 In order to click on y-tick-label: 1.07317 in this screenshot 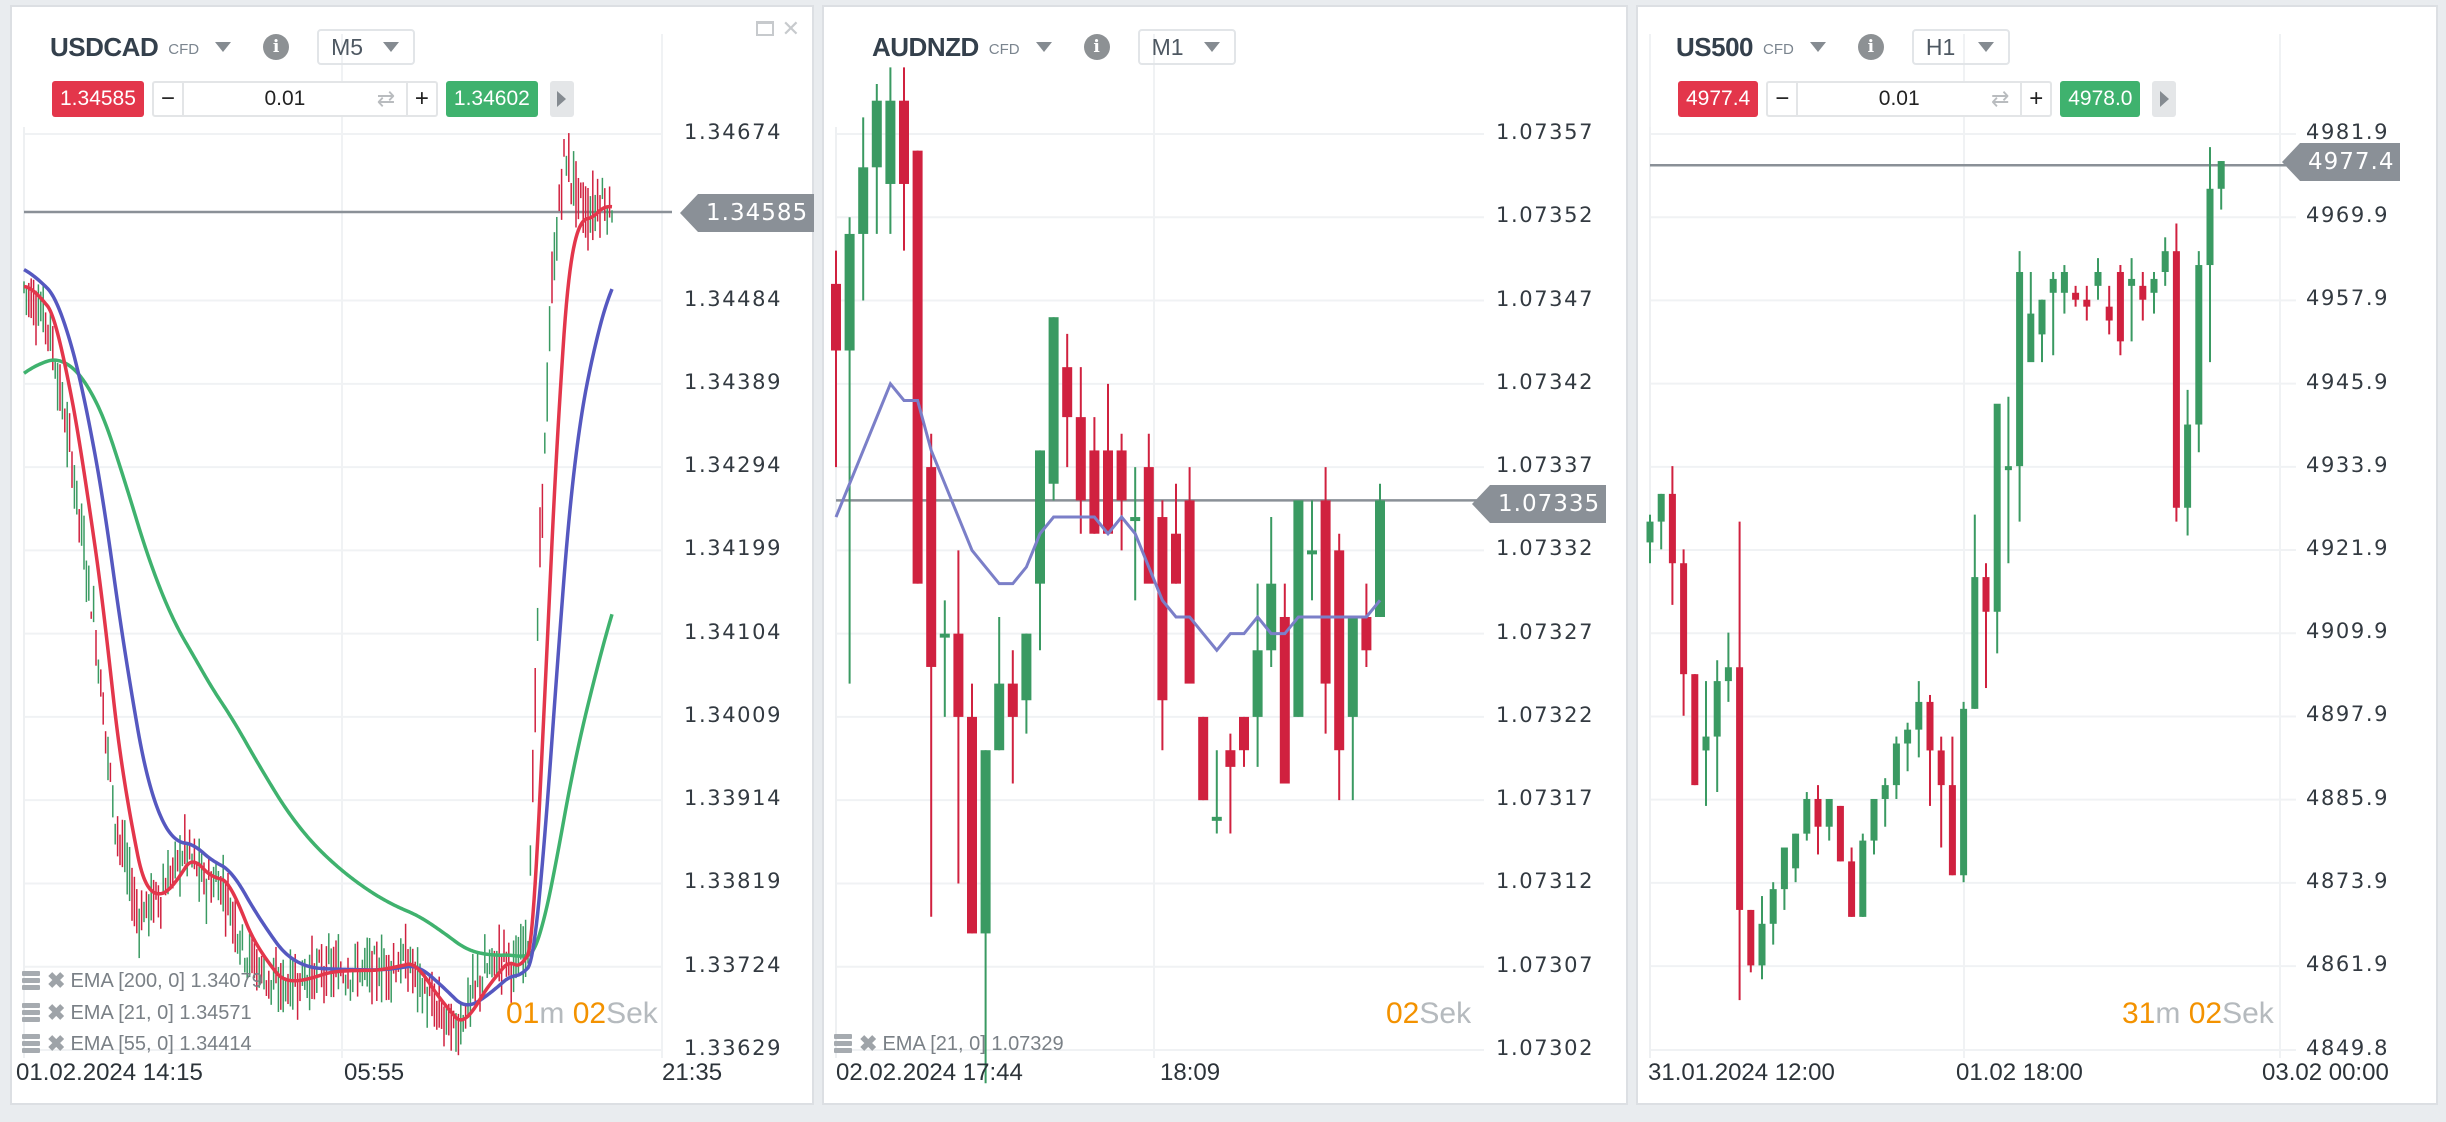, I will do `click(1545, 798)`.